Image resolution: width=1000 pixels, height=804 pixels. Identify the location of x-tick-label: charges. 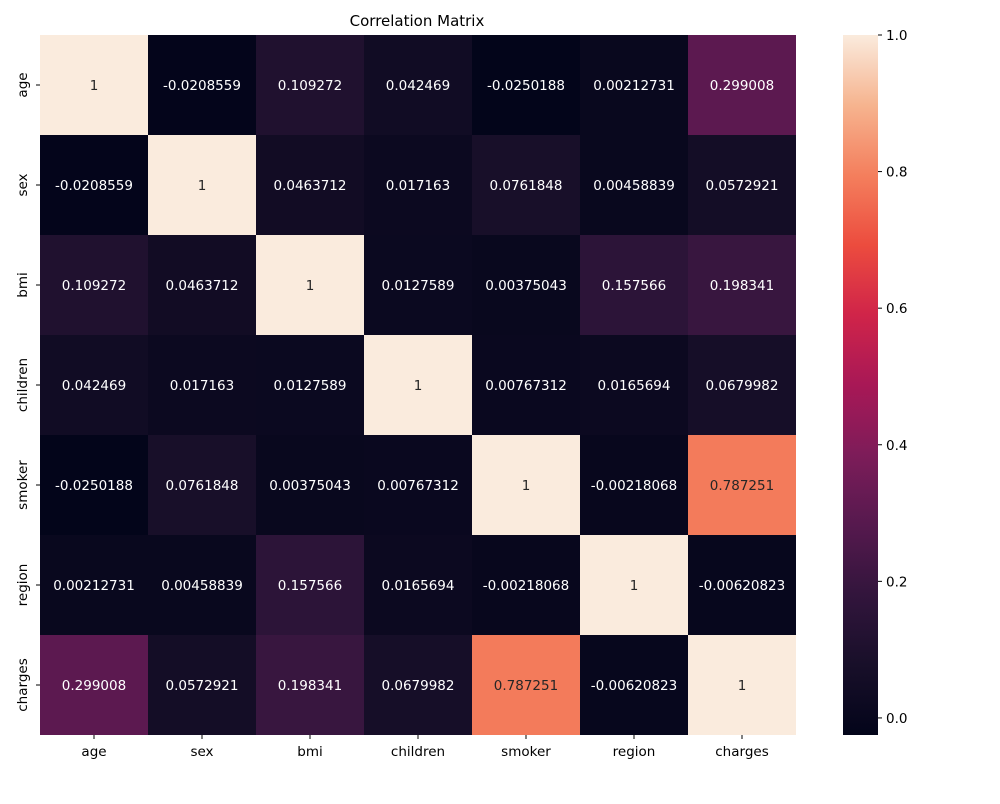
(741, 752).